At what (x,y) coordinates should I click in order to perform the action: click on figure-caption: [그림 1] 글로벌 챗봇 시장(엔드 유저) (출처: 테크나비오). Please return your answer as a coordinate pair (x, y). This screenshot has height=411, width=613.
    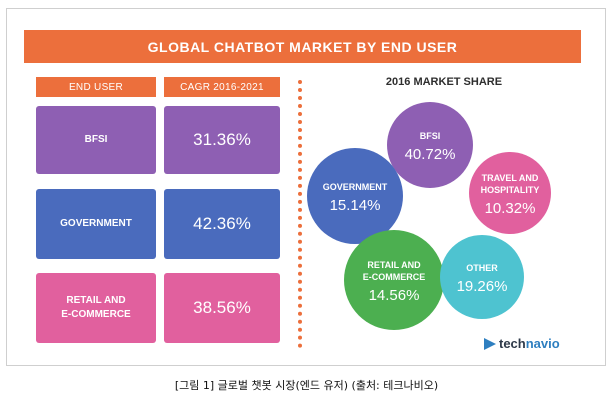
    Looking at the image, I should click on (306, 385).